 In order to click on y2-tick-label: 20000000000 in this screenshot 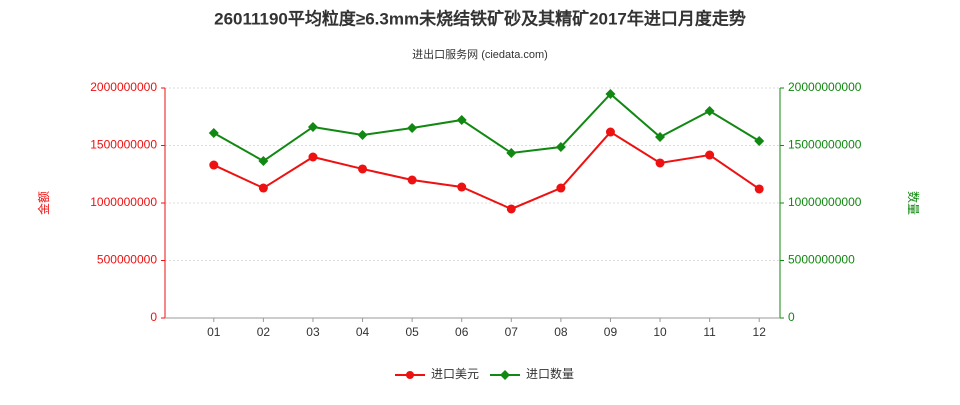, I will do `click(825, 87)`.